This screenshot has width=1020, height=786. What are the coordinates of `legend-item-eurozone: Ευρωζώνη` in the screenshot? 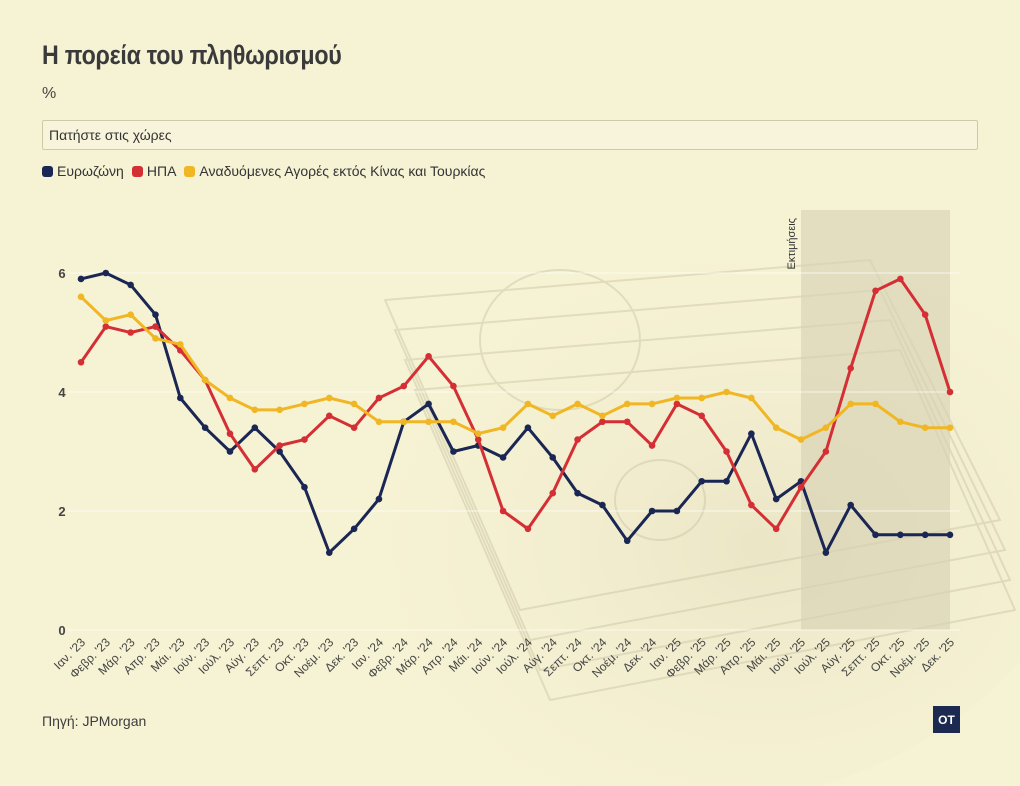 It's located at (83, 171).